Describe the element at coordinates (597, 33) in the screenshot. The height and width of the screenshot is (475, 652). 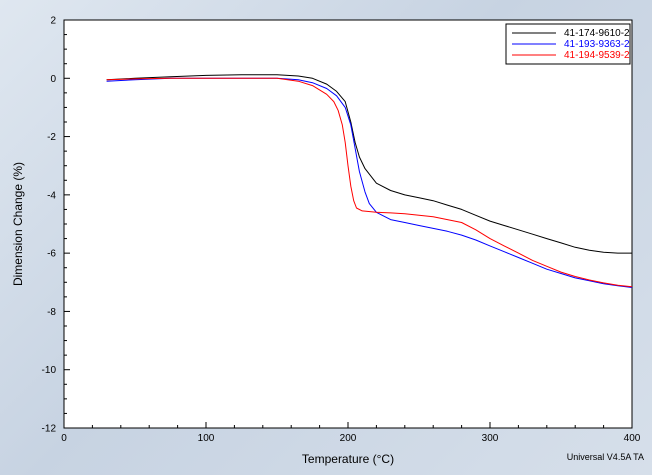
I see `legend-label-1: 41-174-9610-2` at that location.